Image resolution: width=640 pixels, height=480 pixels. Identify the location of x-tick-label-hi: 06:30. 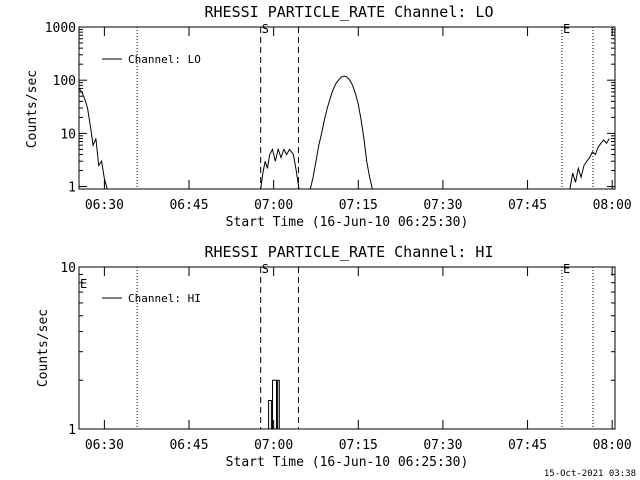
(104, 445).